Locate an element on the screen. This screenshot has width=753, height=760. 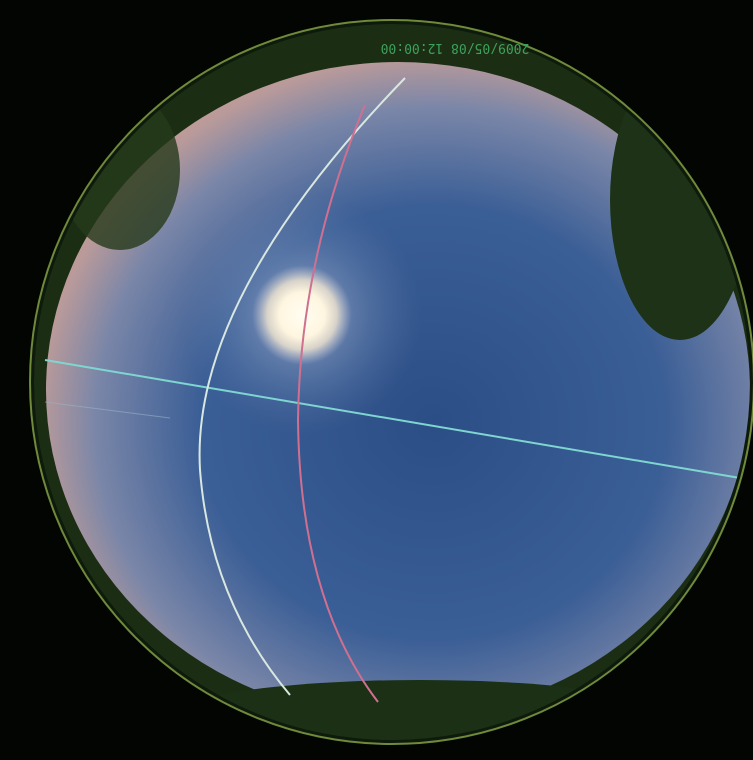
tree-bottom is located at coordinates (420, 710).